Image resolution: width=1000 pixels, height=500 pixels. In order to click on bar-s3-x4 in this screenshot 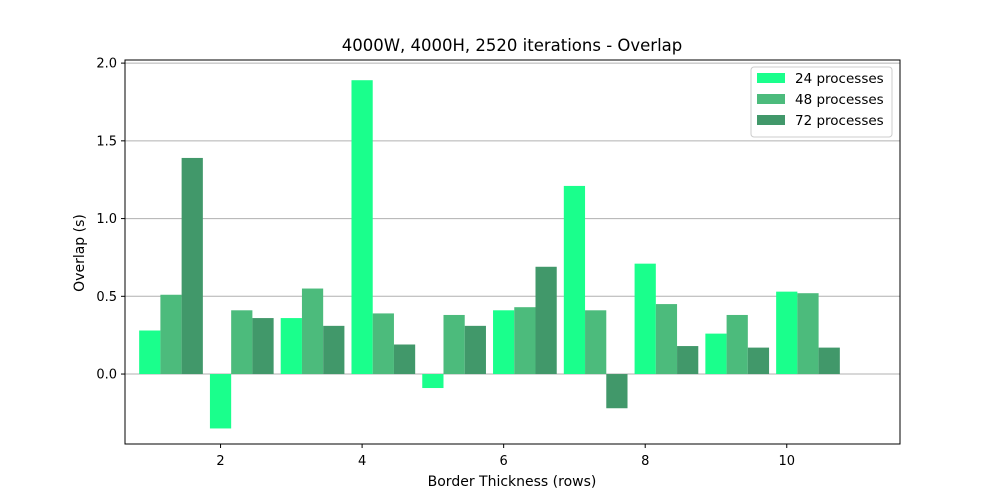, I will do `click(404, 359)`.